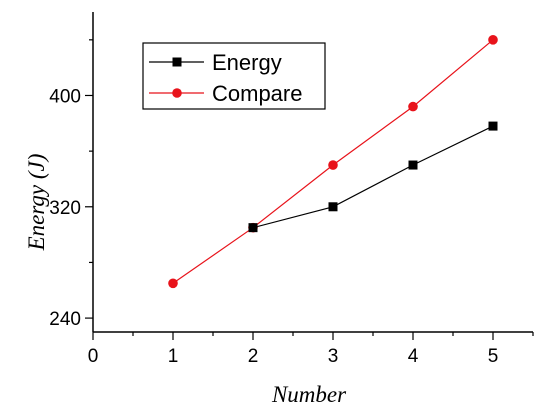  What do you see at coordinates (93, 356) in the screenshot?
I see `x-tick-label: 0` at bounding box center [93, 356].